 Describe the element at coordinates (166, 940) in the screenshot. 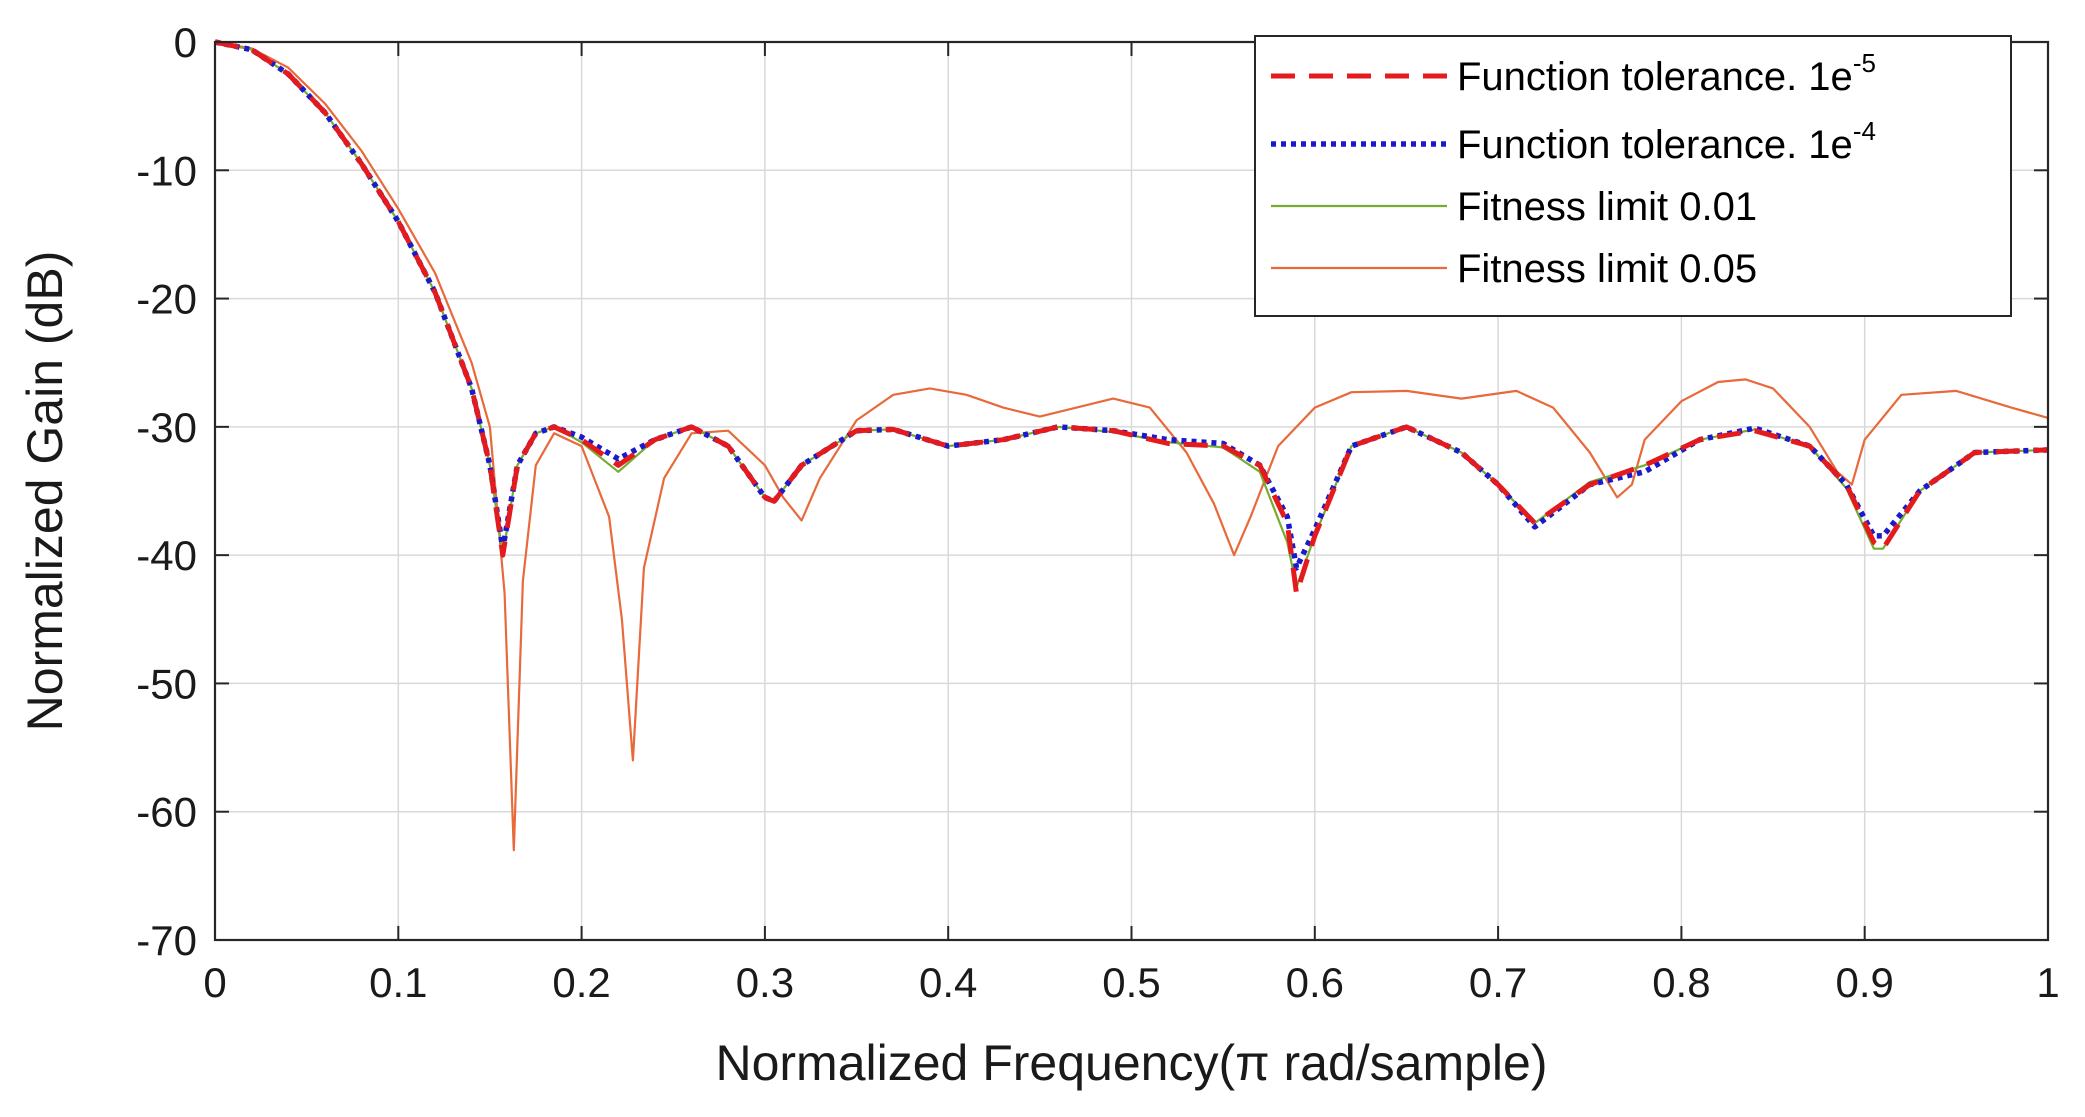

I see `y-tick-label: -70` at that location.